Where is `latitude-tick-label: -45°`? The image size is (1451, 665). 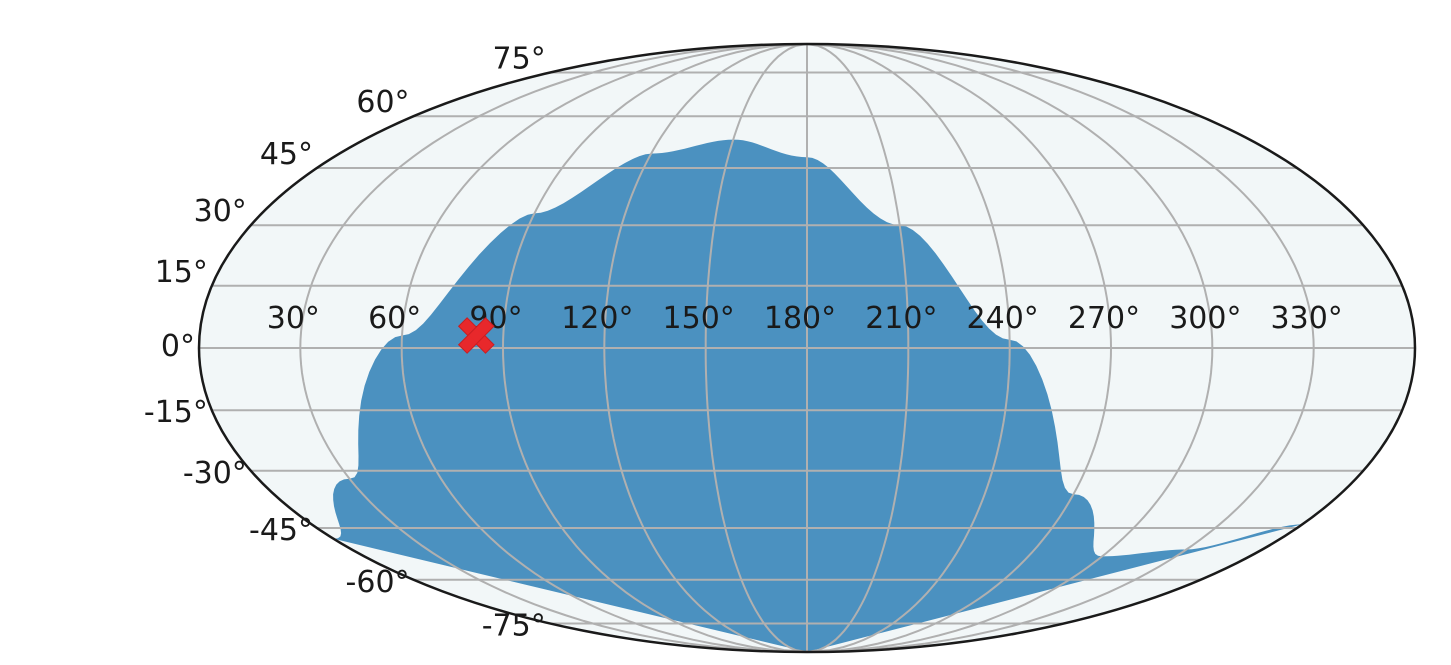
latitude-tick-label: -45° is located at coordinates (281, 530).